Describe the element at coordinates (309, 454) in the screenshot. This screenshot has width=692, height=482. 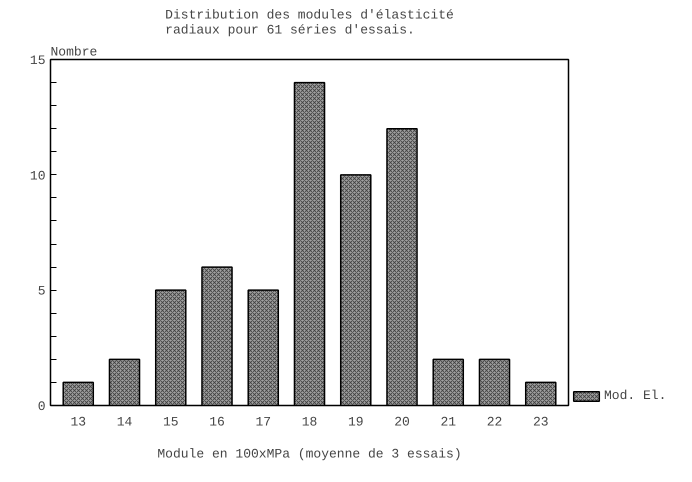
I see `x-axis-title: Module en 100xMPa (moyenne de 3 essais)` at that location.